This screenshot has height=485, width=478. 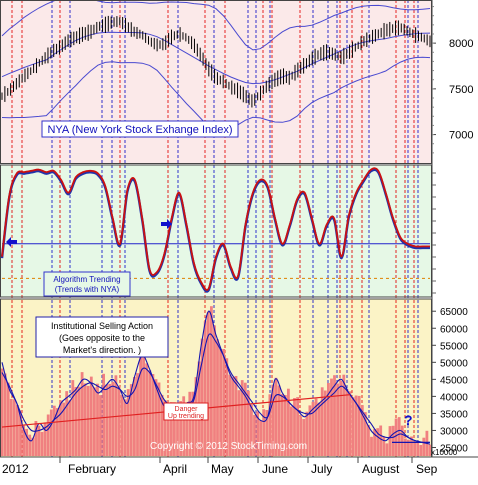 I want to click on copyright-text: Copyright © 2012 StockTiming.com, so click(x=228, y=446).